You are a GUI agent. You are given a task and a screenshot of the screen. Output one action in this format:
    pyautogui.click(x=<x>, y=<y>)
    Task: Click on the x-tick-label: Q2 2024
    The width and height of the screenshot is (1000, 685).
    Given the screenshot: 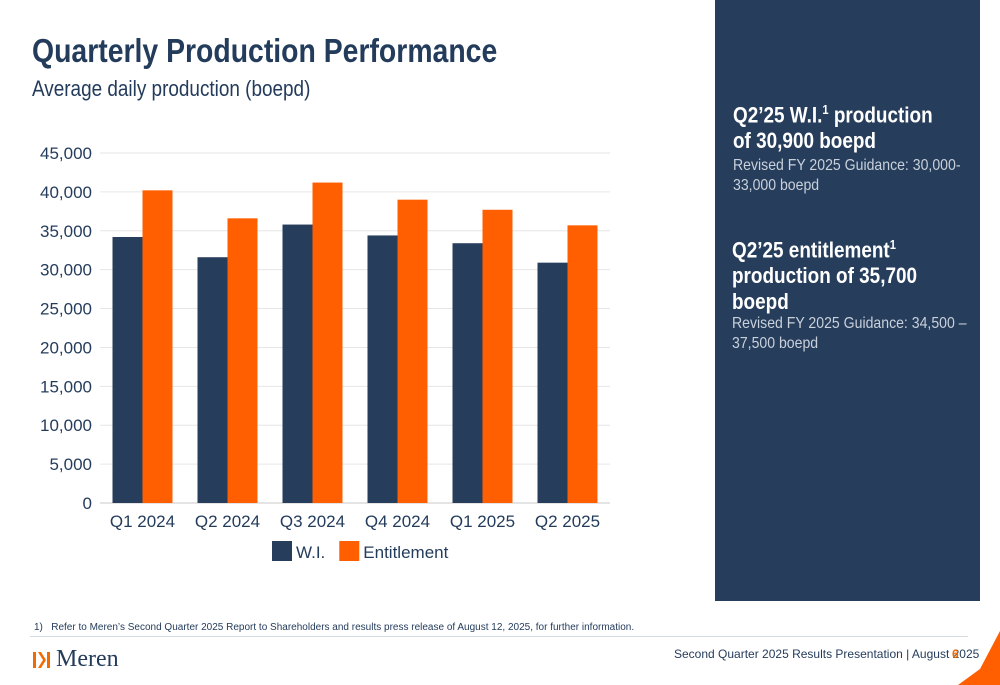 What is the action you would take?
    pyautogui.click(x=227, y=521)
    